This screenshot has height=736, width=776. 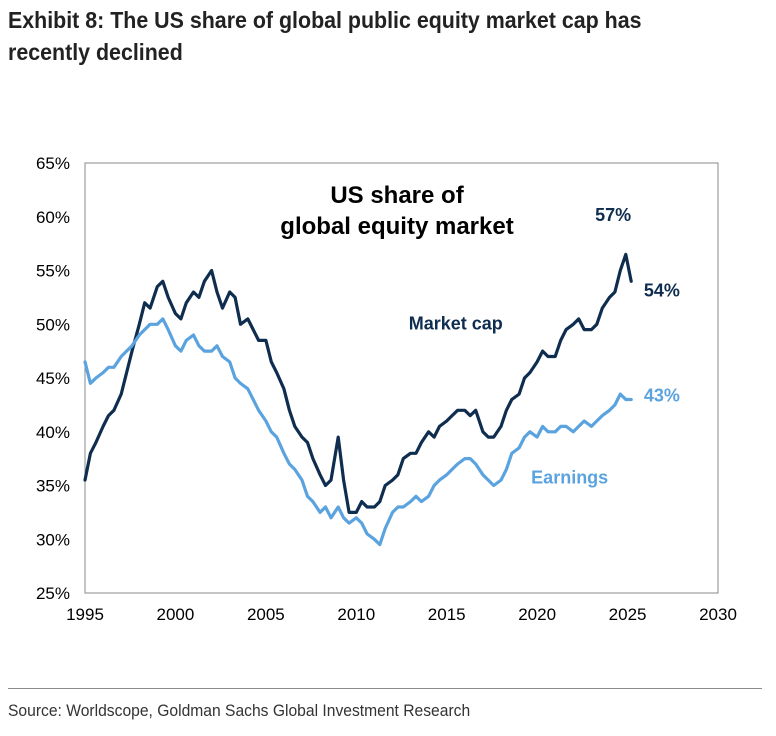 I want to click on series-label-earnings: Earnings, so click(x=569, y=477).